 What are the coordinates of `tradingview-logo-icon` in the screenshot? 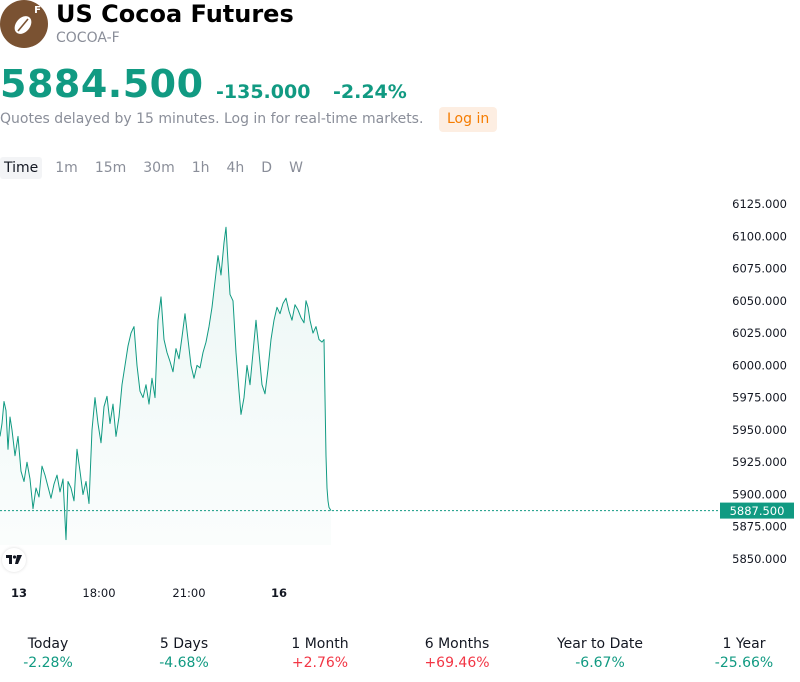 It's located at (14, 560).